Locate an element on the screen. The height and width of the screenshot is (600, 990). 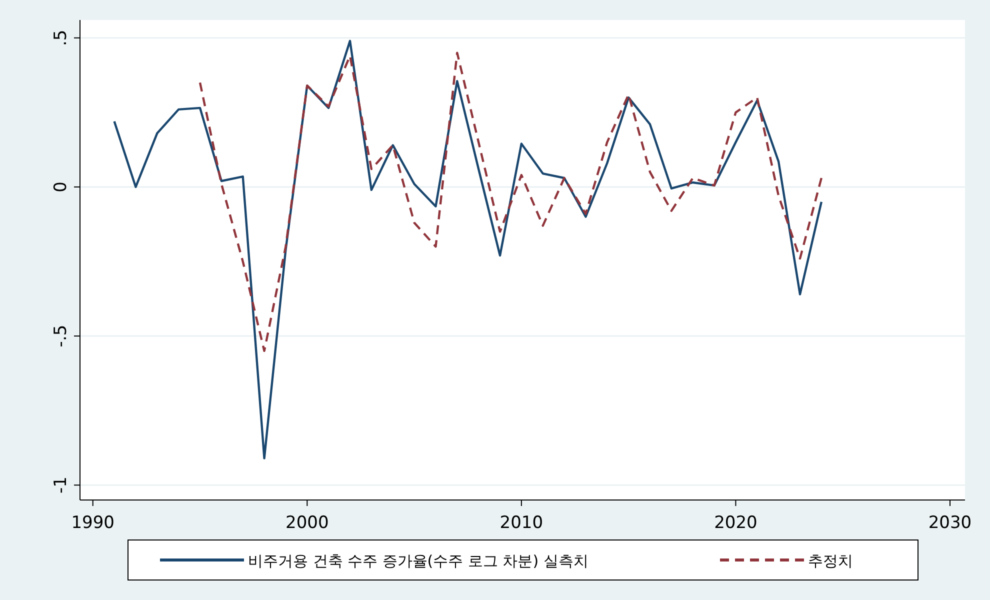
legend-label: 비주거용 건축 수주 증가율(수주 로그 차분) 실측치 is located at coordinates (418, 561).